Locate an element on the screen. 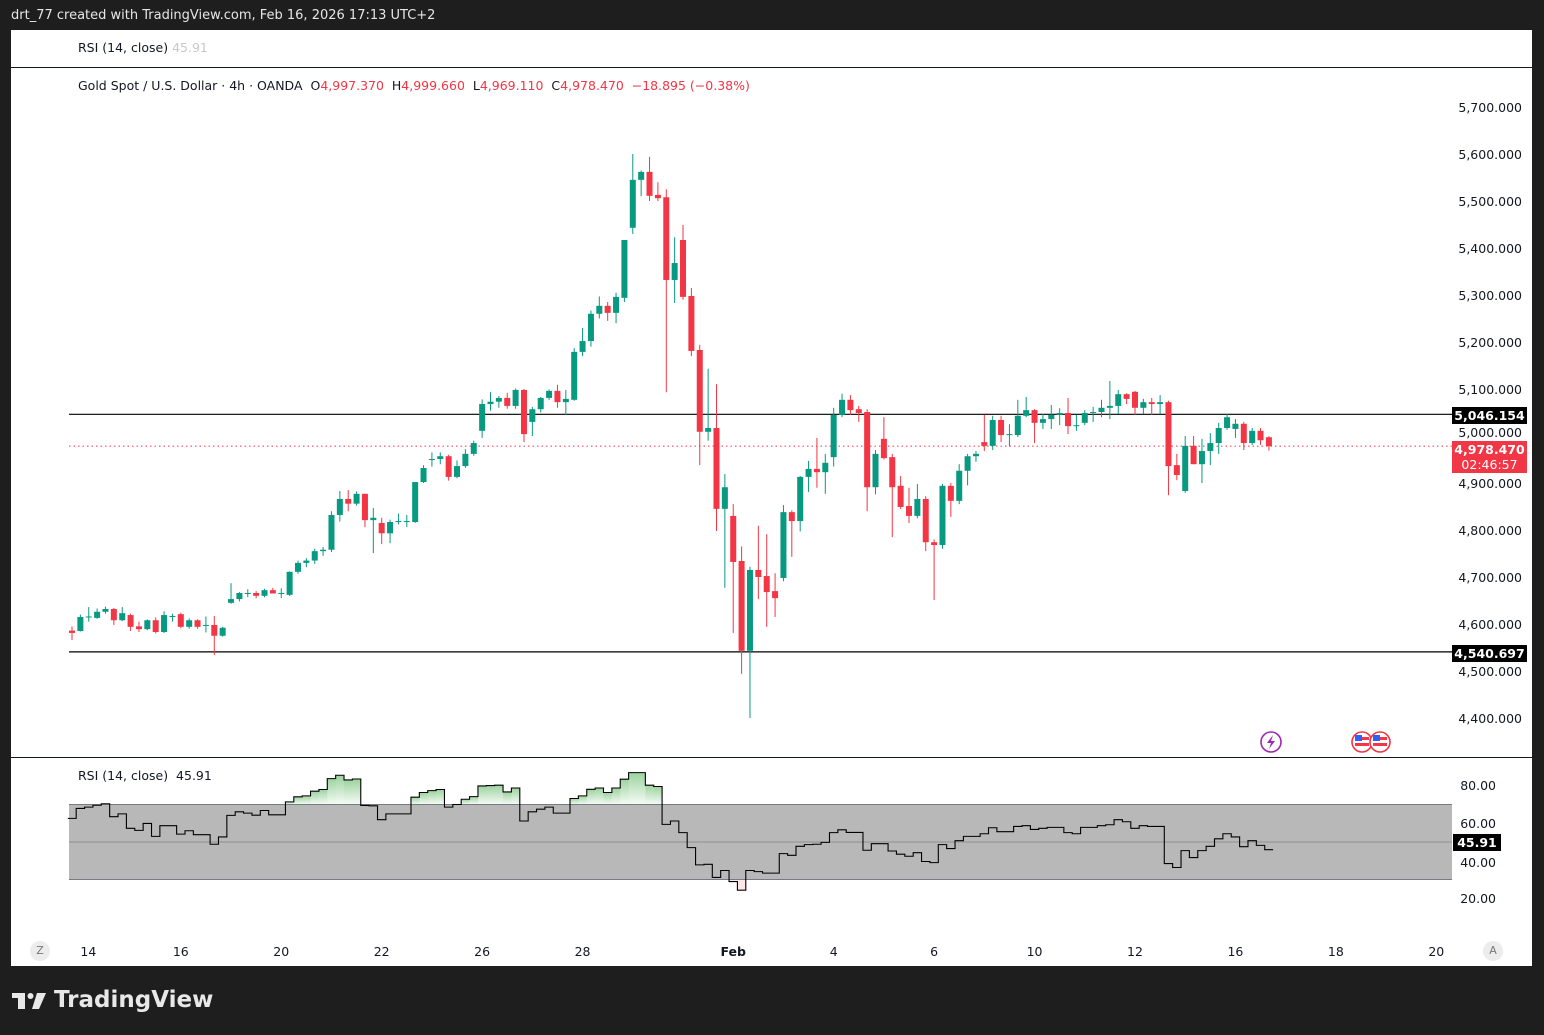 This screenshot has height=1035, width=1544. open-label: O is located at coordinates (315, 85).